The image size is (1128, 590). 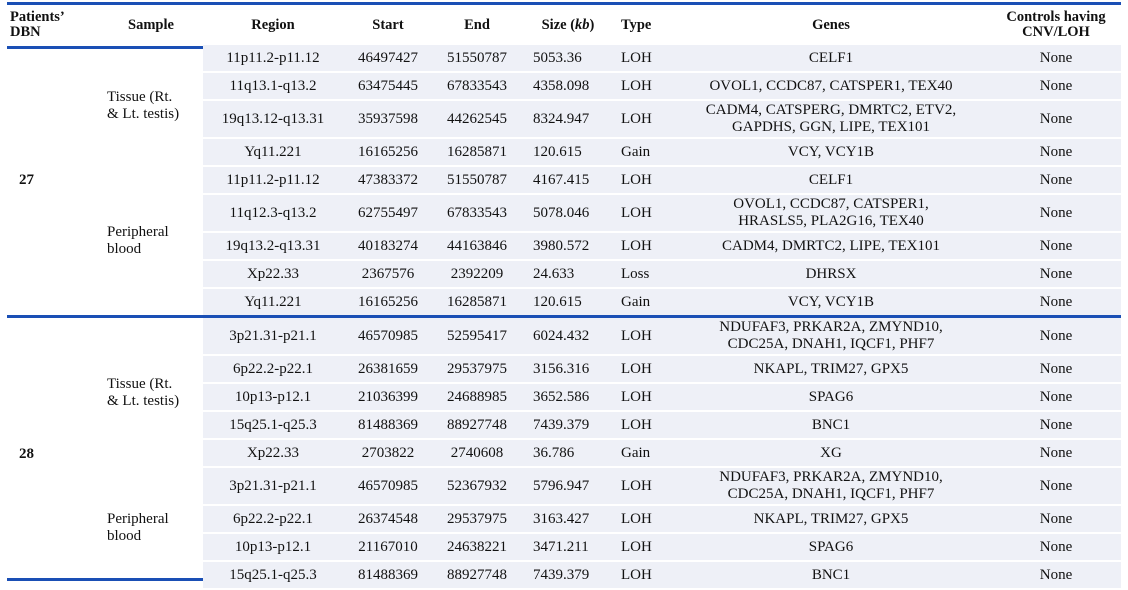 What do you see at coordinates (273, 519) in the screenshot?
I see `region-cell: 6p22.2-p22.1` at bounding box center [273, 519].